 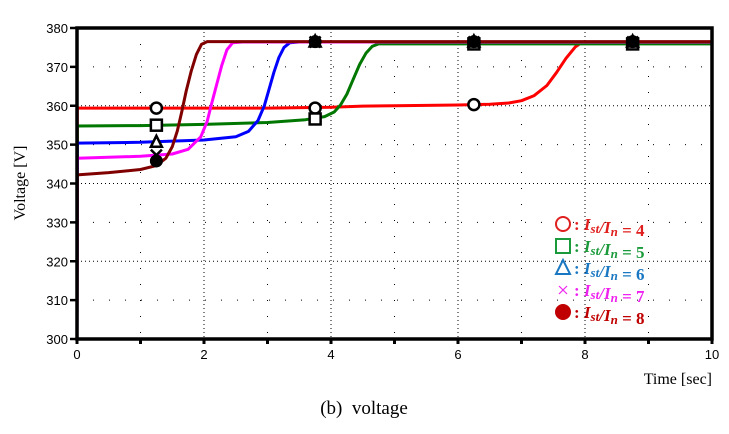 I want to click on y-tick-label: 300, so click(x=57, y=339).